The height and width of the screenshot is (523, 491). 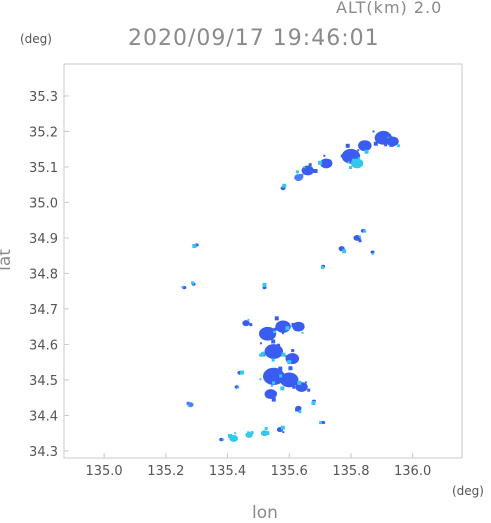 What do you see at coordinates (165, 471) in the screenshot?
I see `x-tick-label: 135.2` at bounding box center [165, 471].